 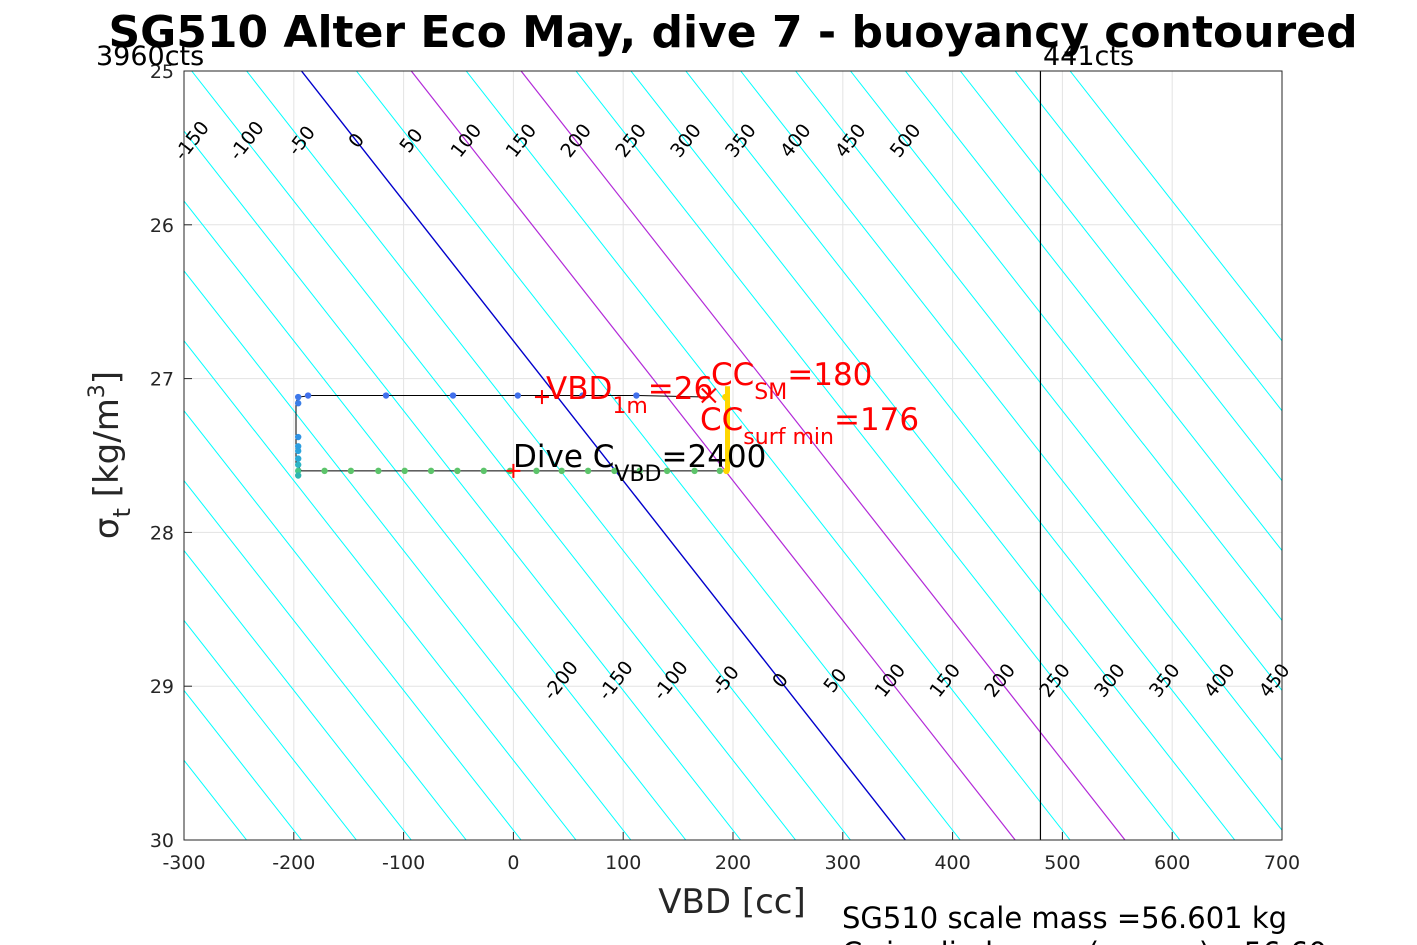 What do you see at coordinates (843, 863) in the screenshot?
I see `x-tick-label: 300` at bounding box center [843, 863].